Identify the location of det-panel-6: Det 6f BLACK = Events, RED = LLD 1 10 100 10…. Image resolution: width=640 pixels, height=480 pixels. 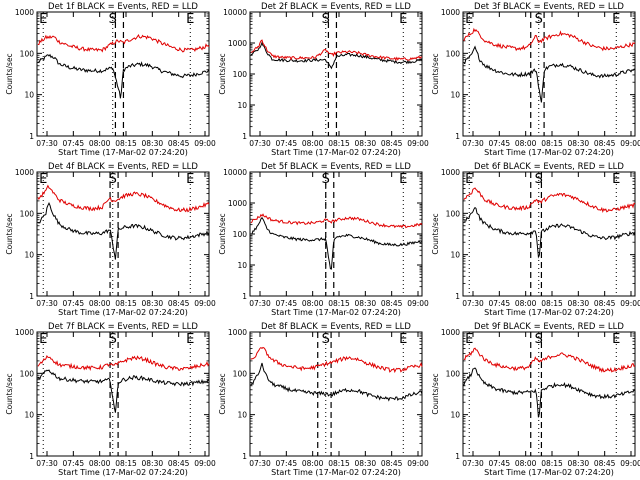
(535, 239).